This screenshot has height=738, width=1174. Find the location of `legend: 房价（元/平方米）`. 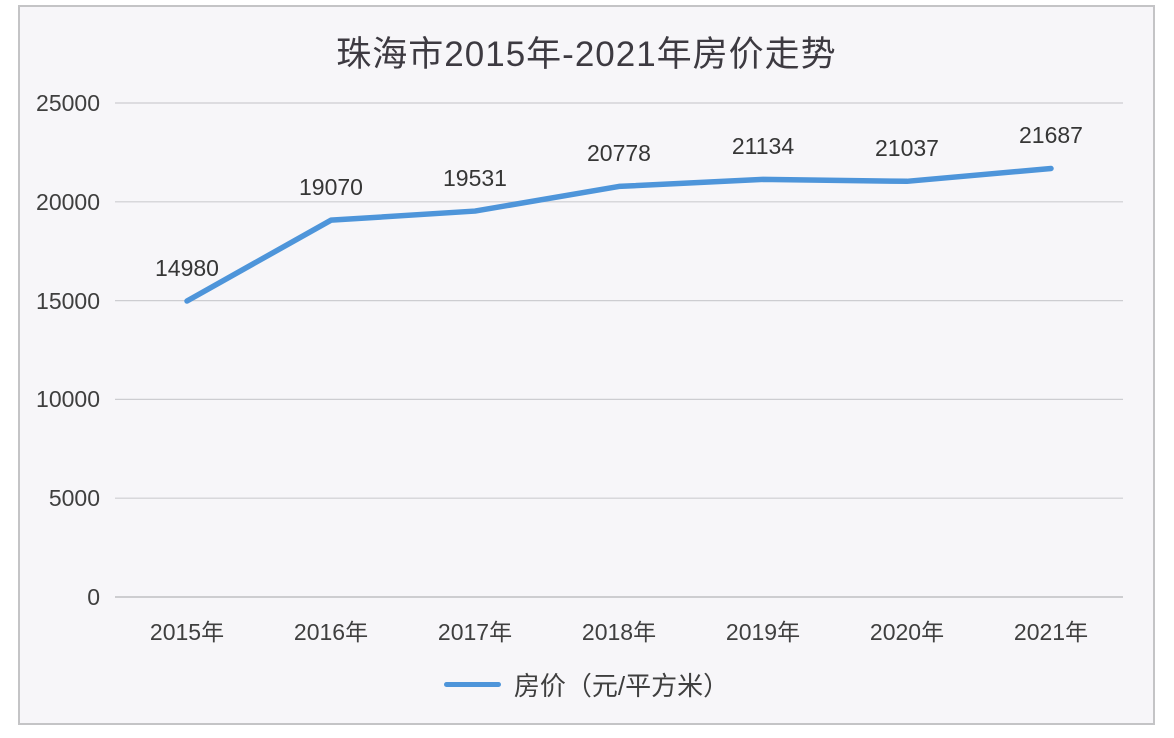

legend: 房价（元/平方米） is located at coordinates (586, 684).